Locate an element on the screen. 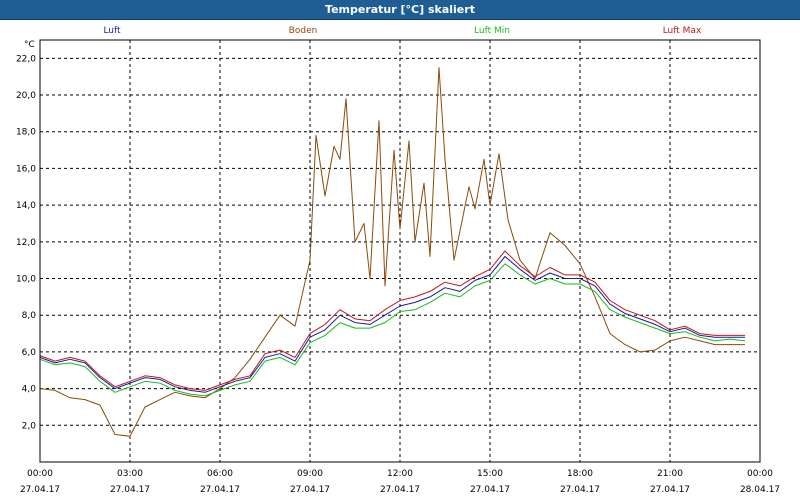 This screenshot has width=800, height=500. y-tick-label: 14,0 is located at coordinates (26, 206).